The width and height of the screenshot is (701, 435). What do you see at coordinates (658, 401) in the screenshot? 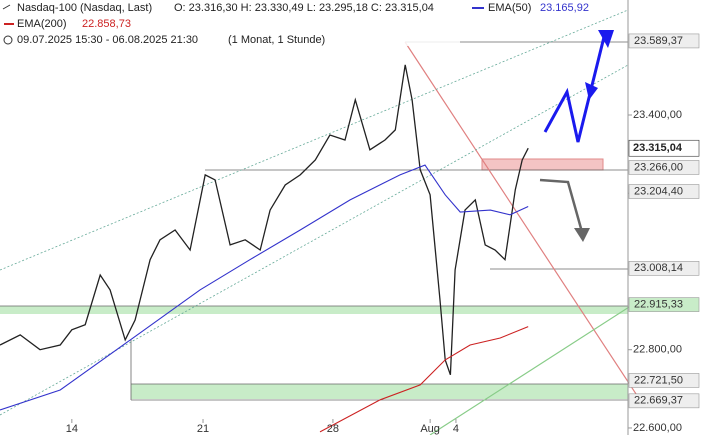
I see `level-label: 22.669,37` at bounding box center [658, 401].